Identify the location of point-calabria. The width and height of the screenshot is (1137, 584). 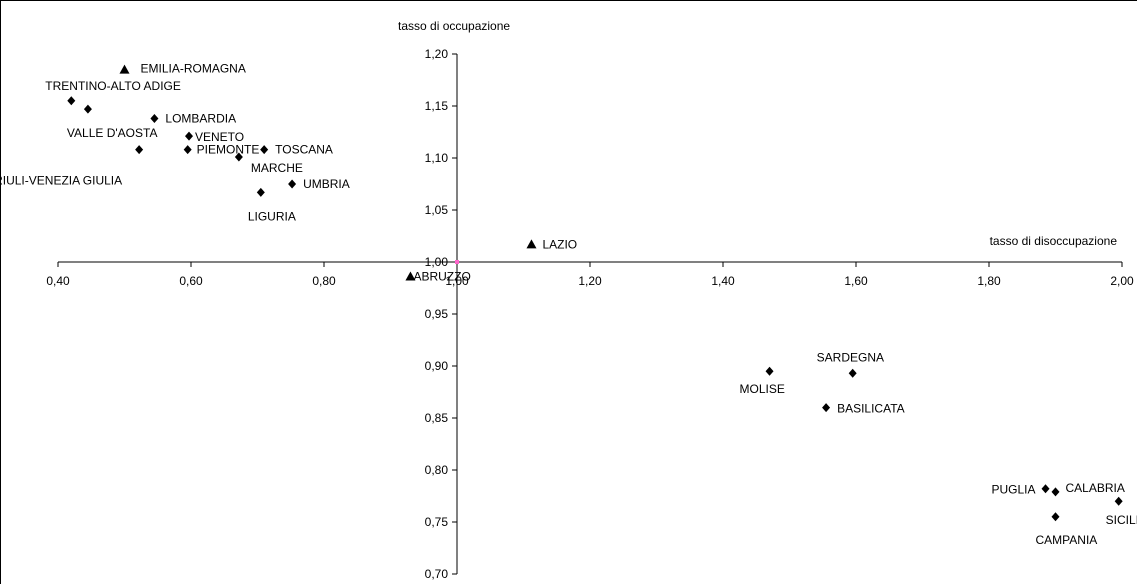
(1055, 492).